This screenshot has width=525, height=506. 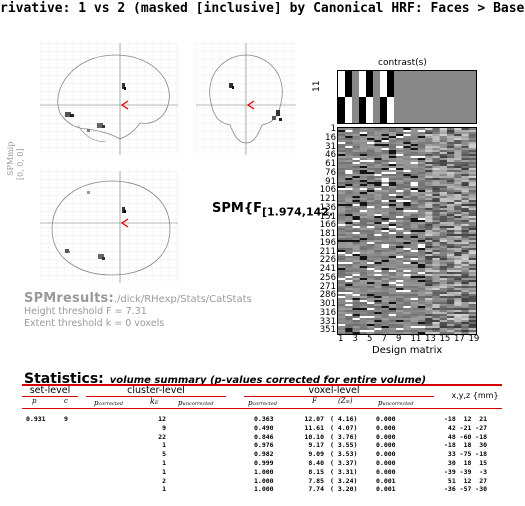 I want to click on height-threshold: Height threshold F = 7.31, so click(x=85, y=311).